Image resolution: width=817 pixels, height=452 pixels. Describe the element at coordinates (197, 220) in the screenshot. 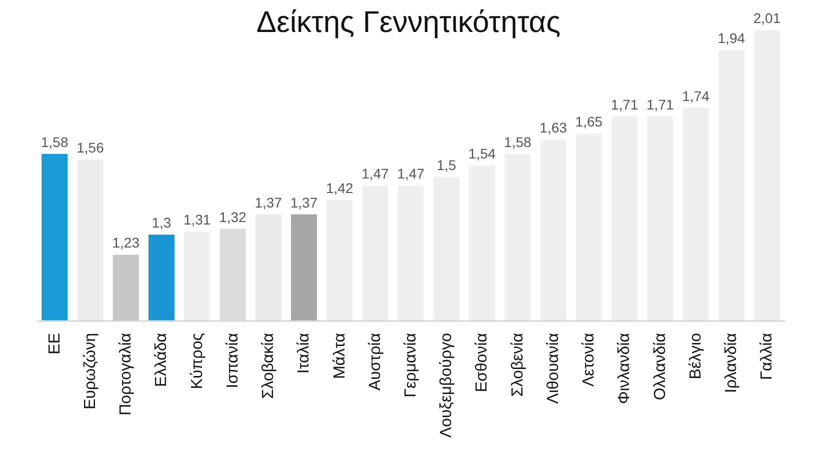

I see `data-label: 1,31` at that location.